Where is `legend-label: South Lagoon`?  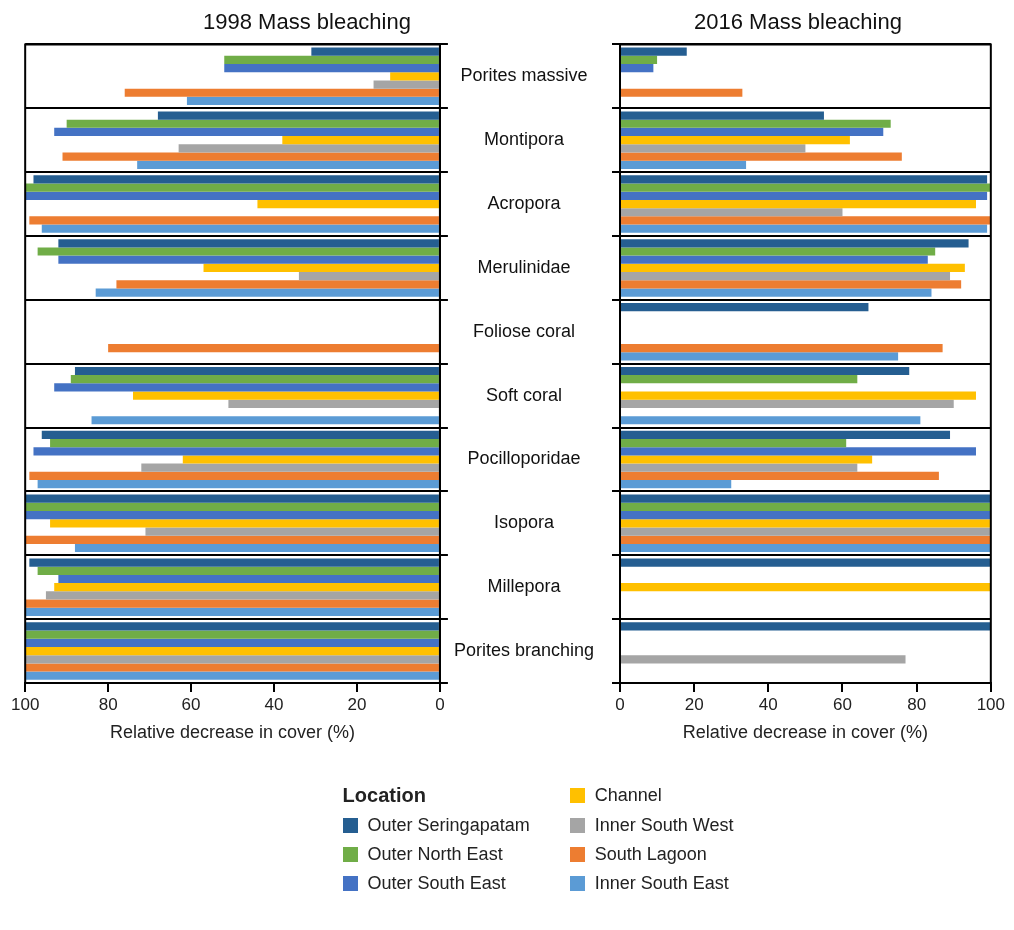
legend-label: South Lagoon is located at coordinates (650, 854).